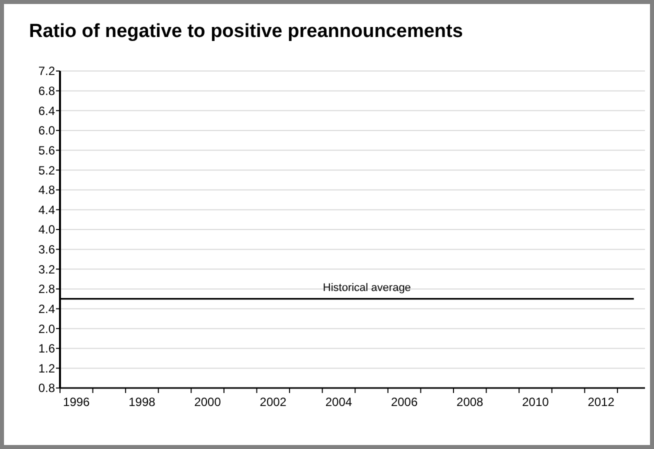 The image size is (654, 449). Describe the element at coordinates (47, 229) in the screenshot. I see `y-tick-label: 4.0` at that location.